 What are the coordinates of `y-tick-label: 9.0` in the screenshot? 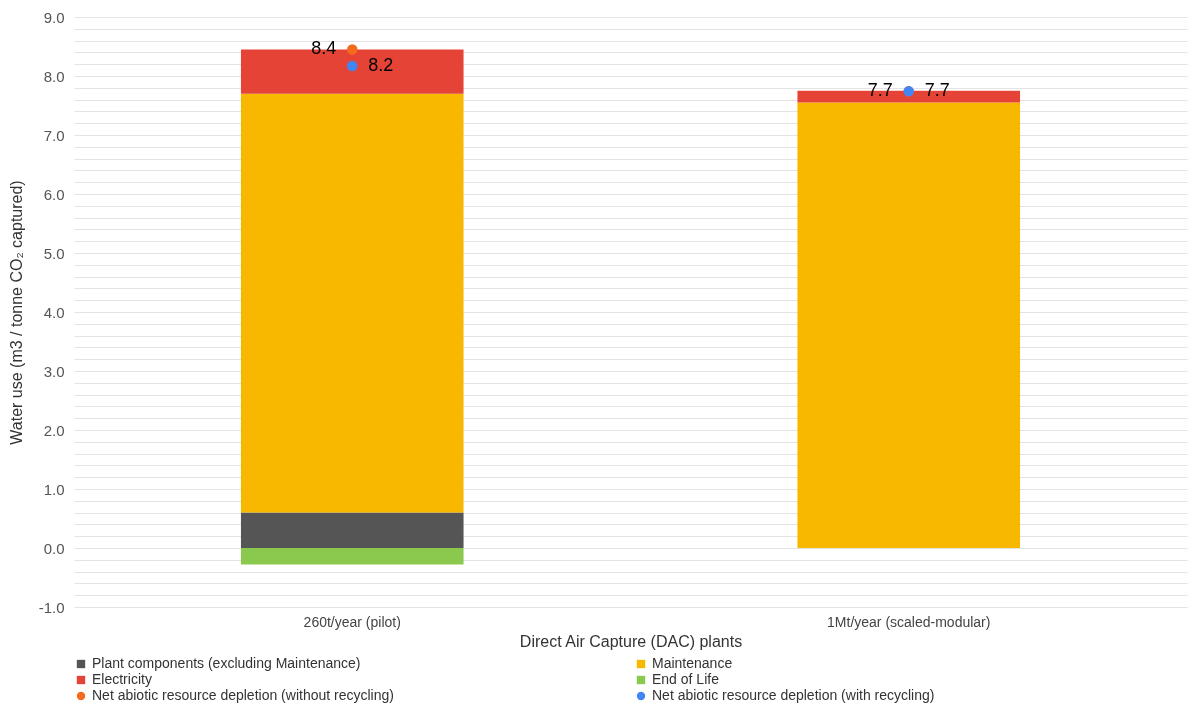 It's located at (54, 17).